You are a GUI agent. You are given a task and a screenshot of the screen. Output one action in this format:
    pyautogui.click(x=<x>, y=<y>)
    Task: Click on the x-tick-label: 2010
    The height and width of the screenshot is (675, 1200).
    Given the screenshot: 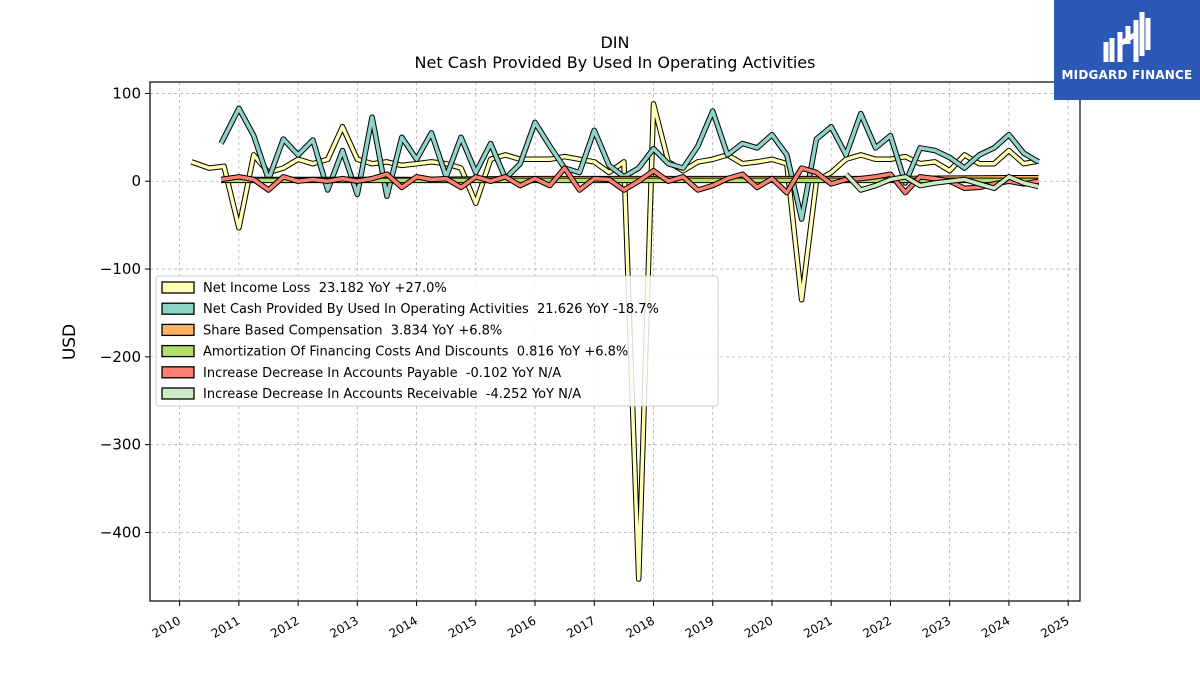 What is the action you would take?
    pyautogui.click(x=166, y=626)
    